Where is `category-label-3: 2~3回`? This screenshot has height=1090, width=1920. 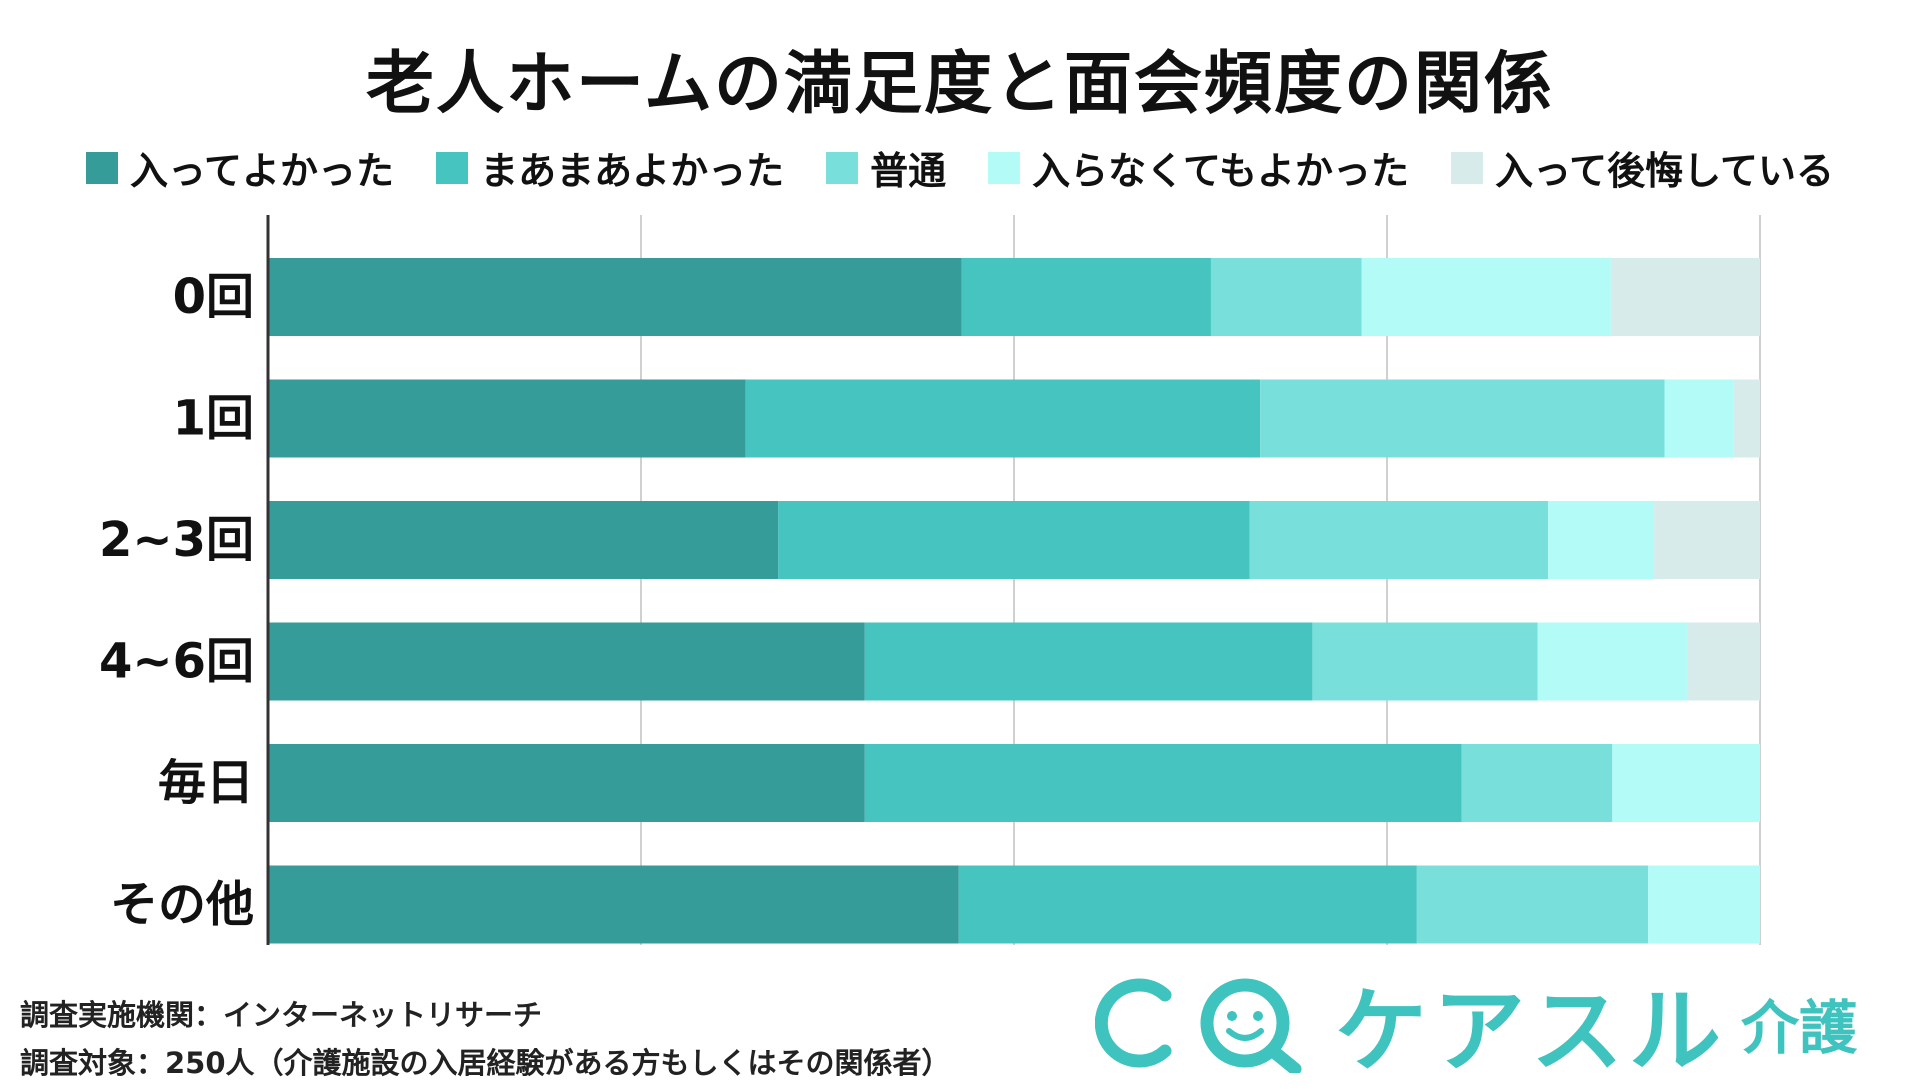 category-label-3: 2~3回 is located at coordinates (176, 540).